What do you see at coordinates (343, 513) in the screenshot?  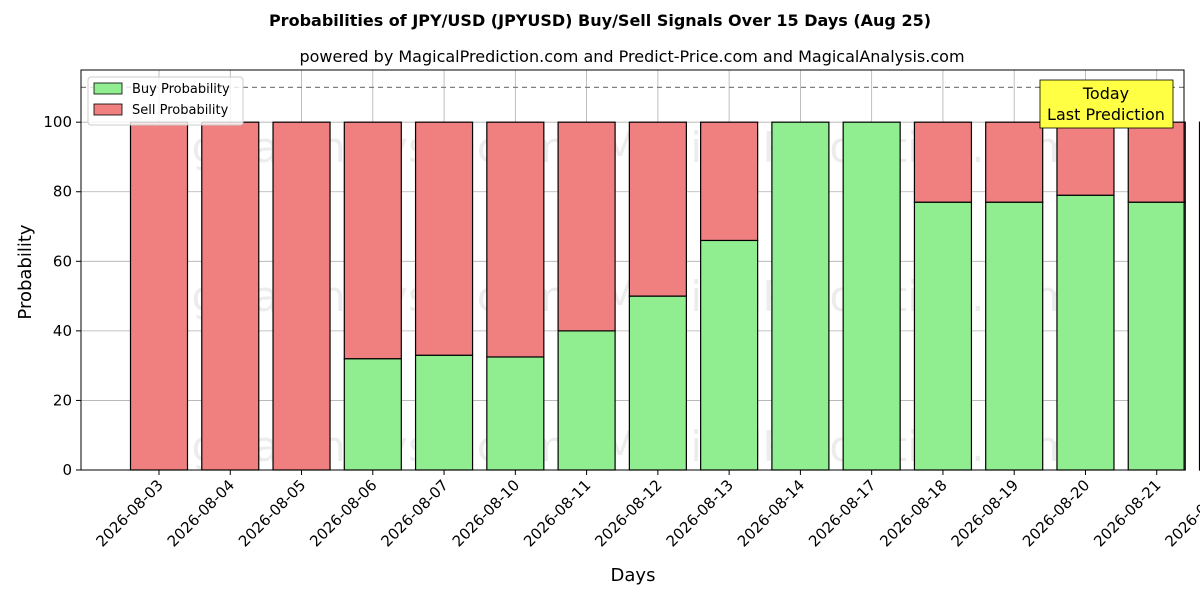 I see `x-tick-label: 2026-08-06` at bounding box center [343, 513].